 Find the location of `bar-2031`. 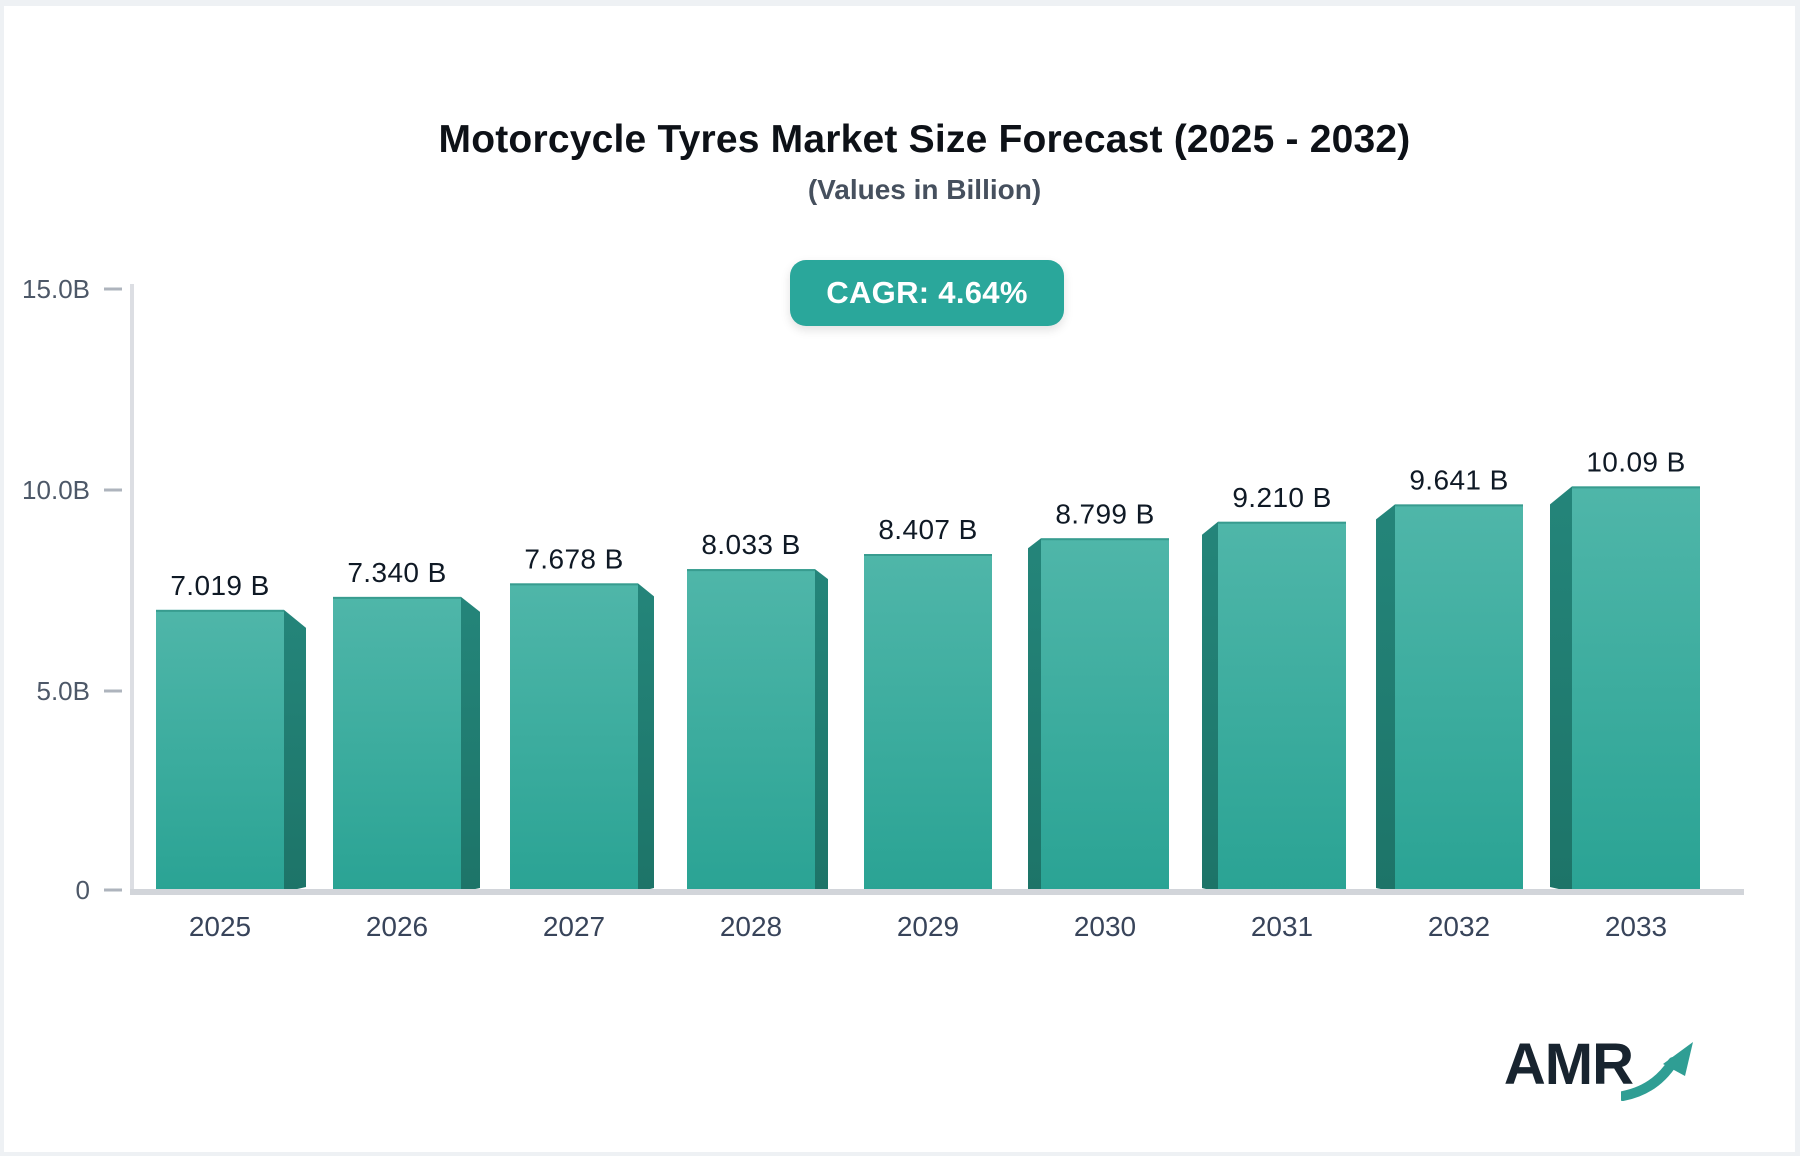

bar-2031 is located at coordinates (1282, 706).